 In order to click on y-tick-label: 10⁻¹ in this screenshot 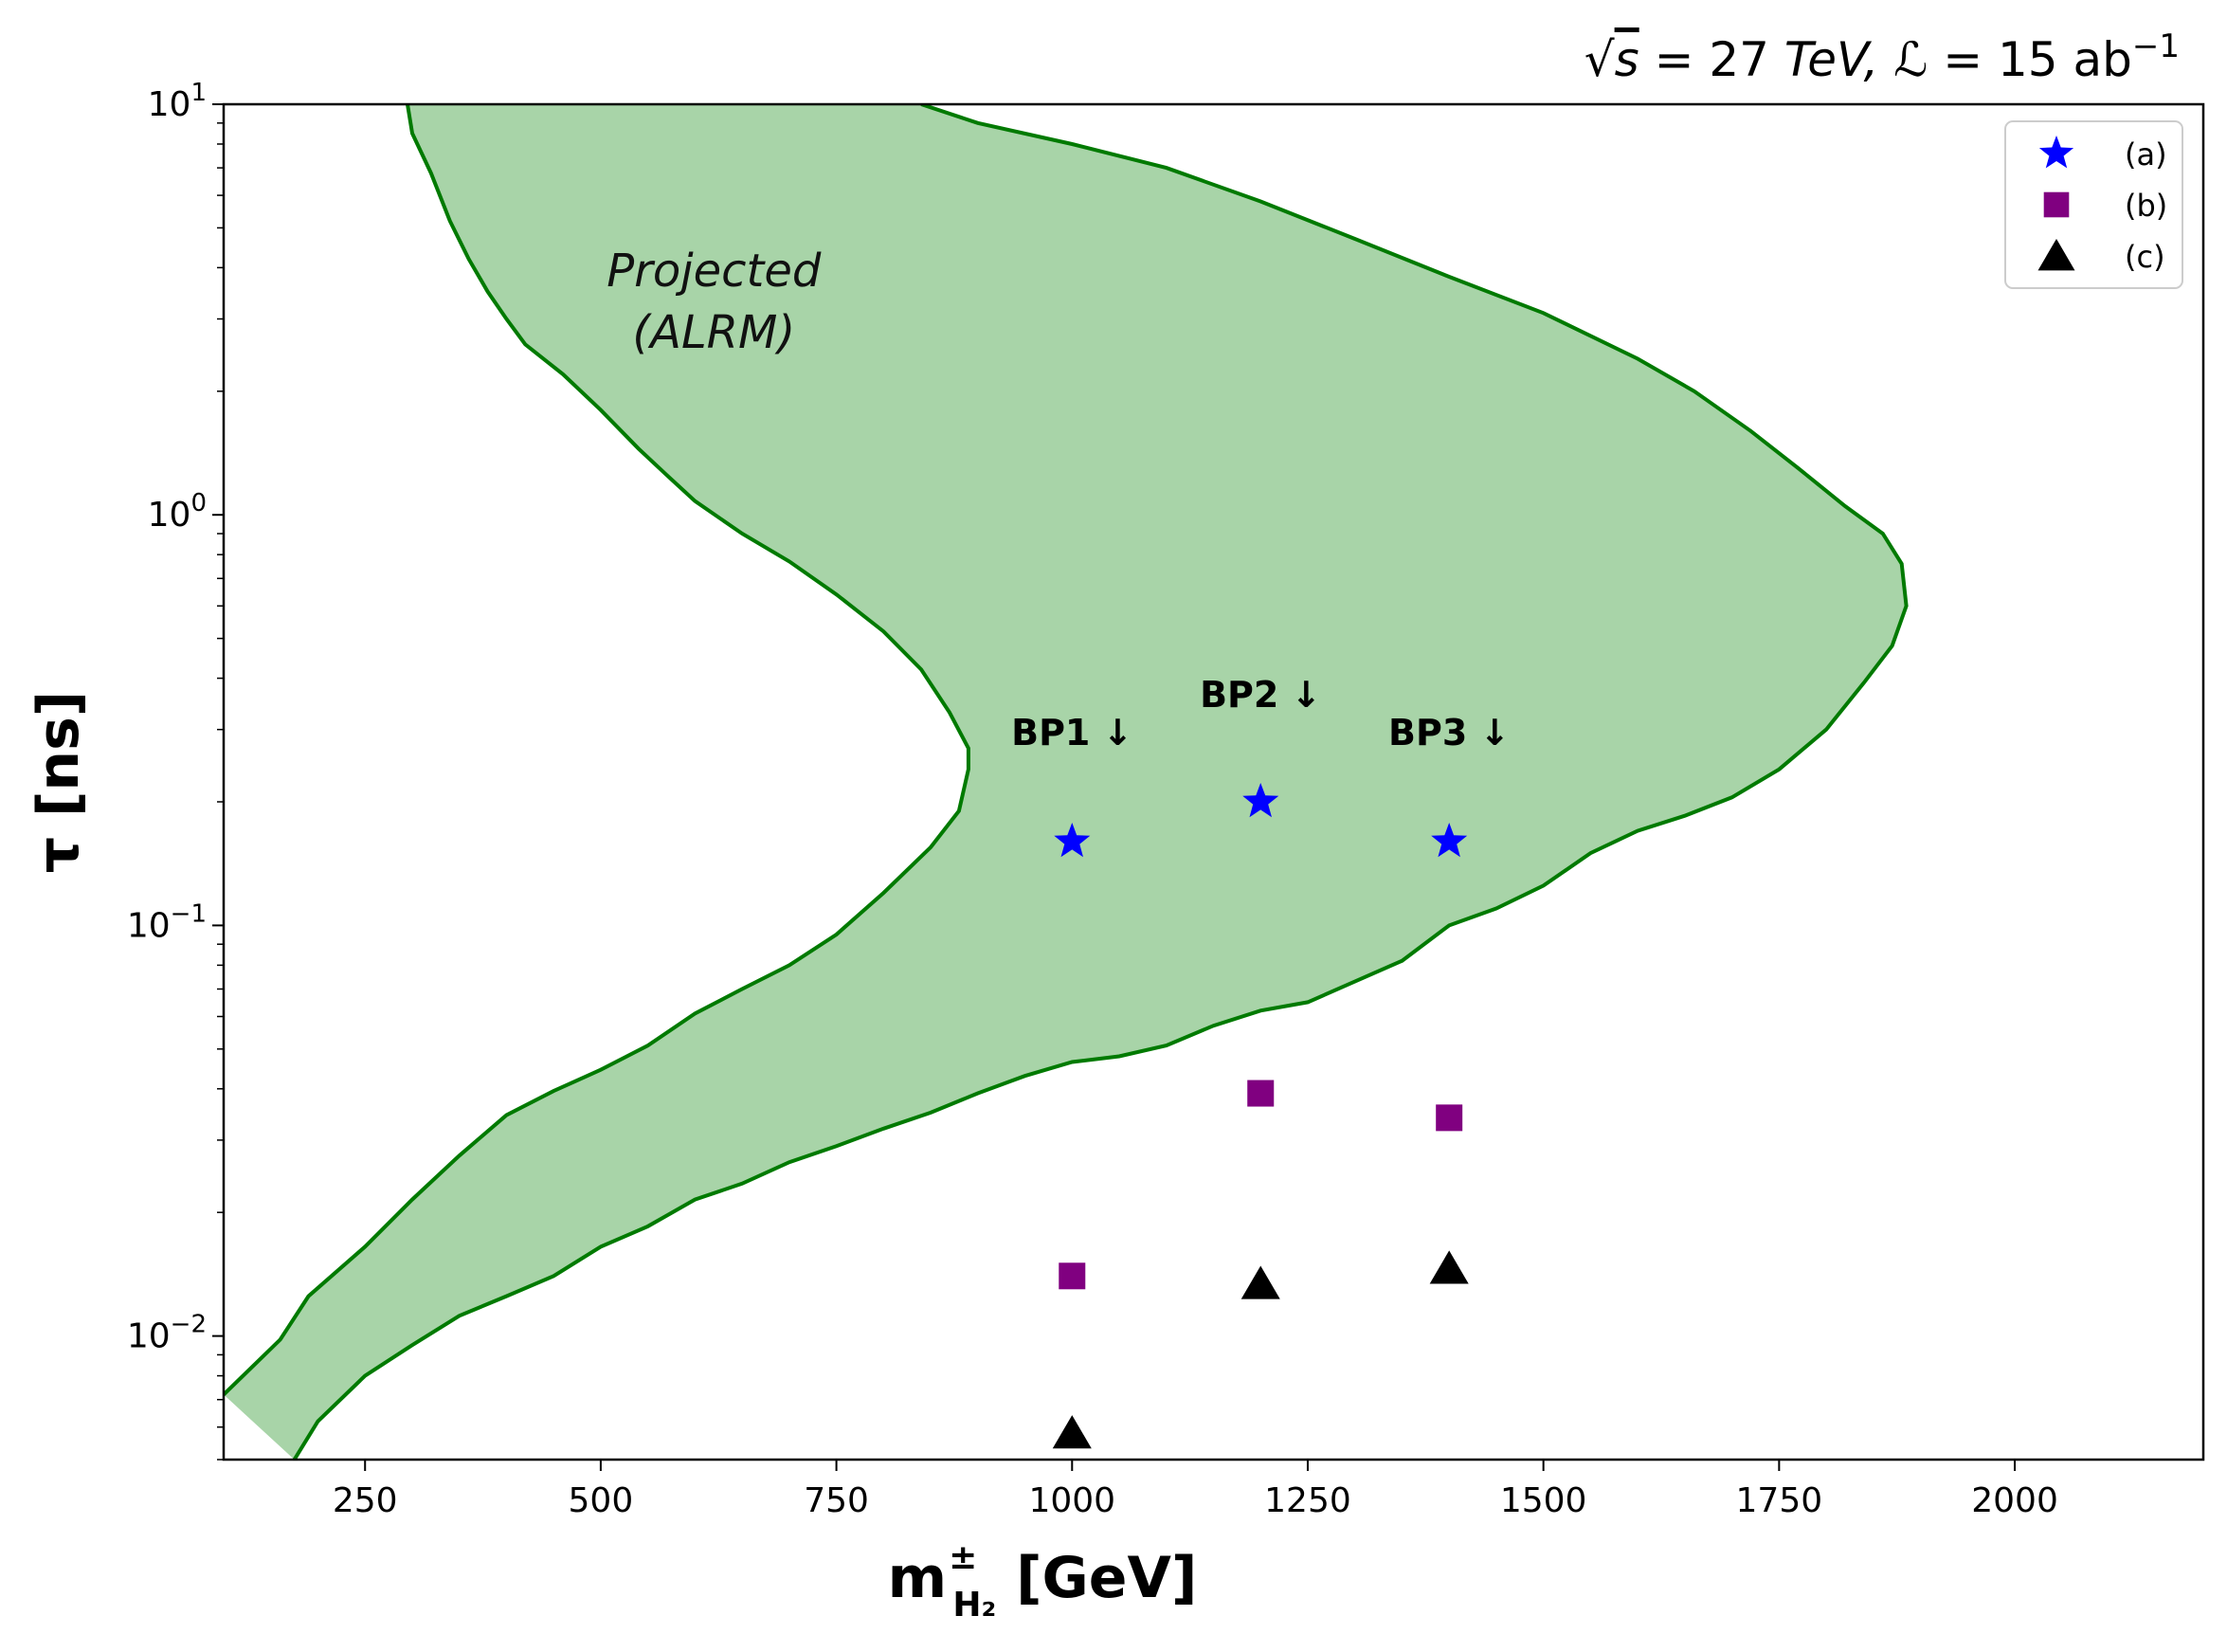, I will do `click(167, 922)`.